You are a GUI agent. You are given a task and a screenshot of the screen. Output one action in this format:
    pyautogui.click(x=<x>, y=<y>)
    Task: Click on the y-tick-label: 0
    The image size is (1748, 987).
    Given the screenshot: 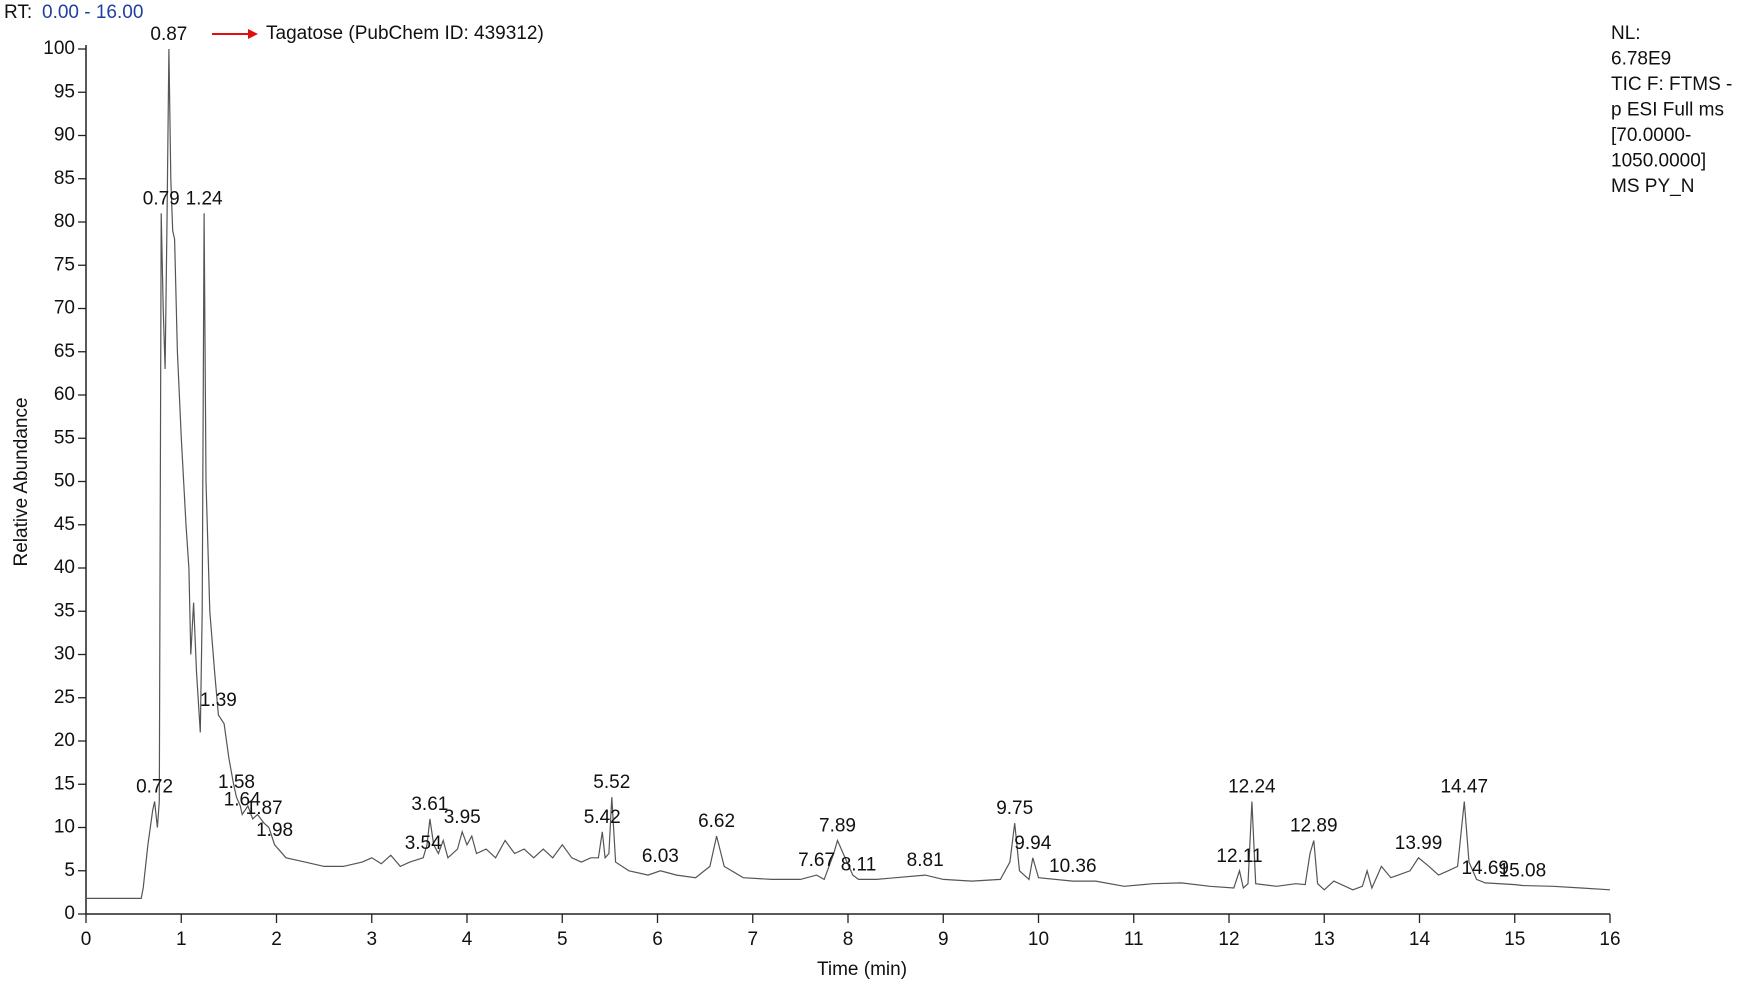 What is the action you would take?
    pyautogui.click(x=69, y=913)
    